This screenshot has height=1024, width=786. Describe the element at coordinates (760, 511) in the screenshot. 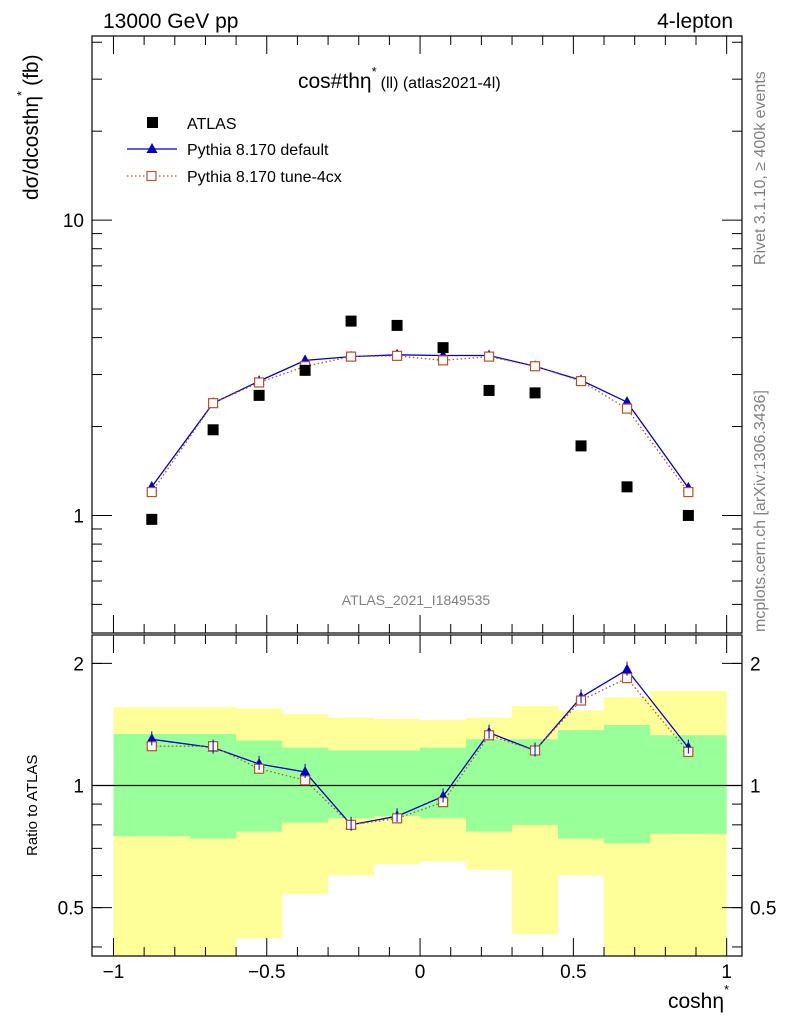

I see `side-text-bottom: mcplots.cern.ch [arXiv:1306.3436]` at that location.